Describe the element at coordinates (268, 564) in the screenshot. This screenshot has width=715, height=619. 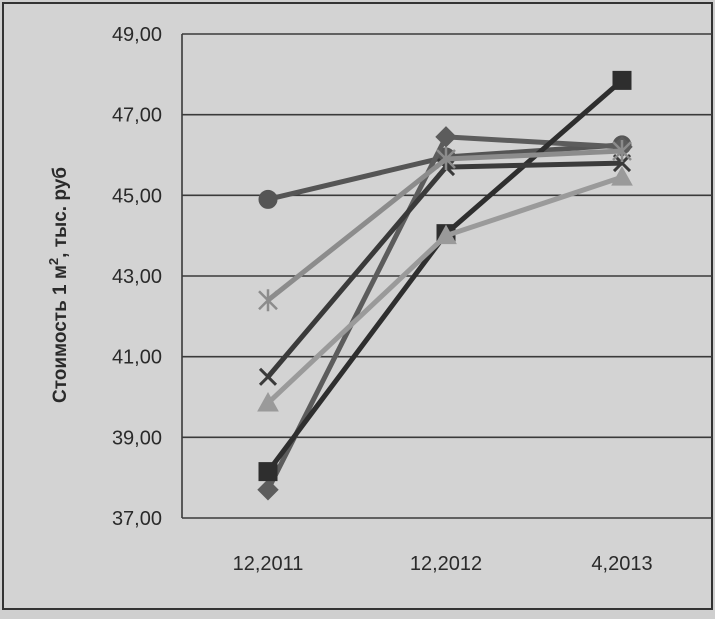
I see `x-tick-label: 12,2011` at that location.